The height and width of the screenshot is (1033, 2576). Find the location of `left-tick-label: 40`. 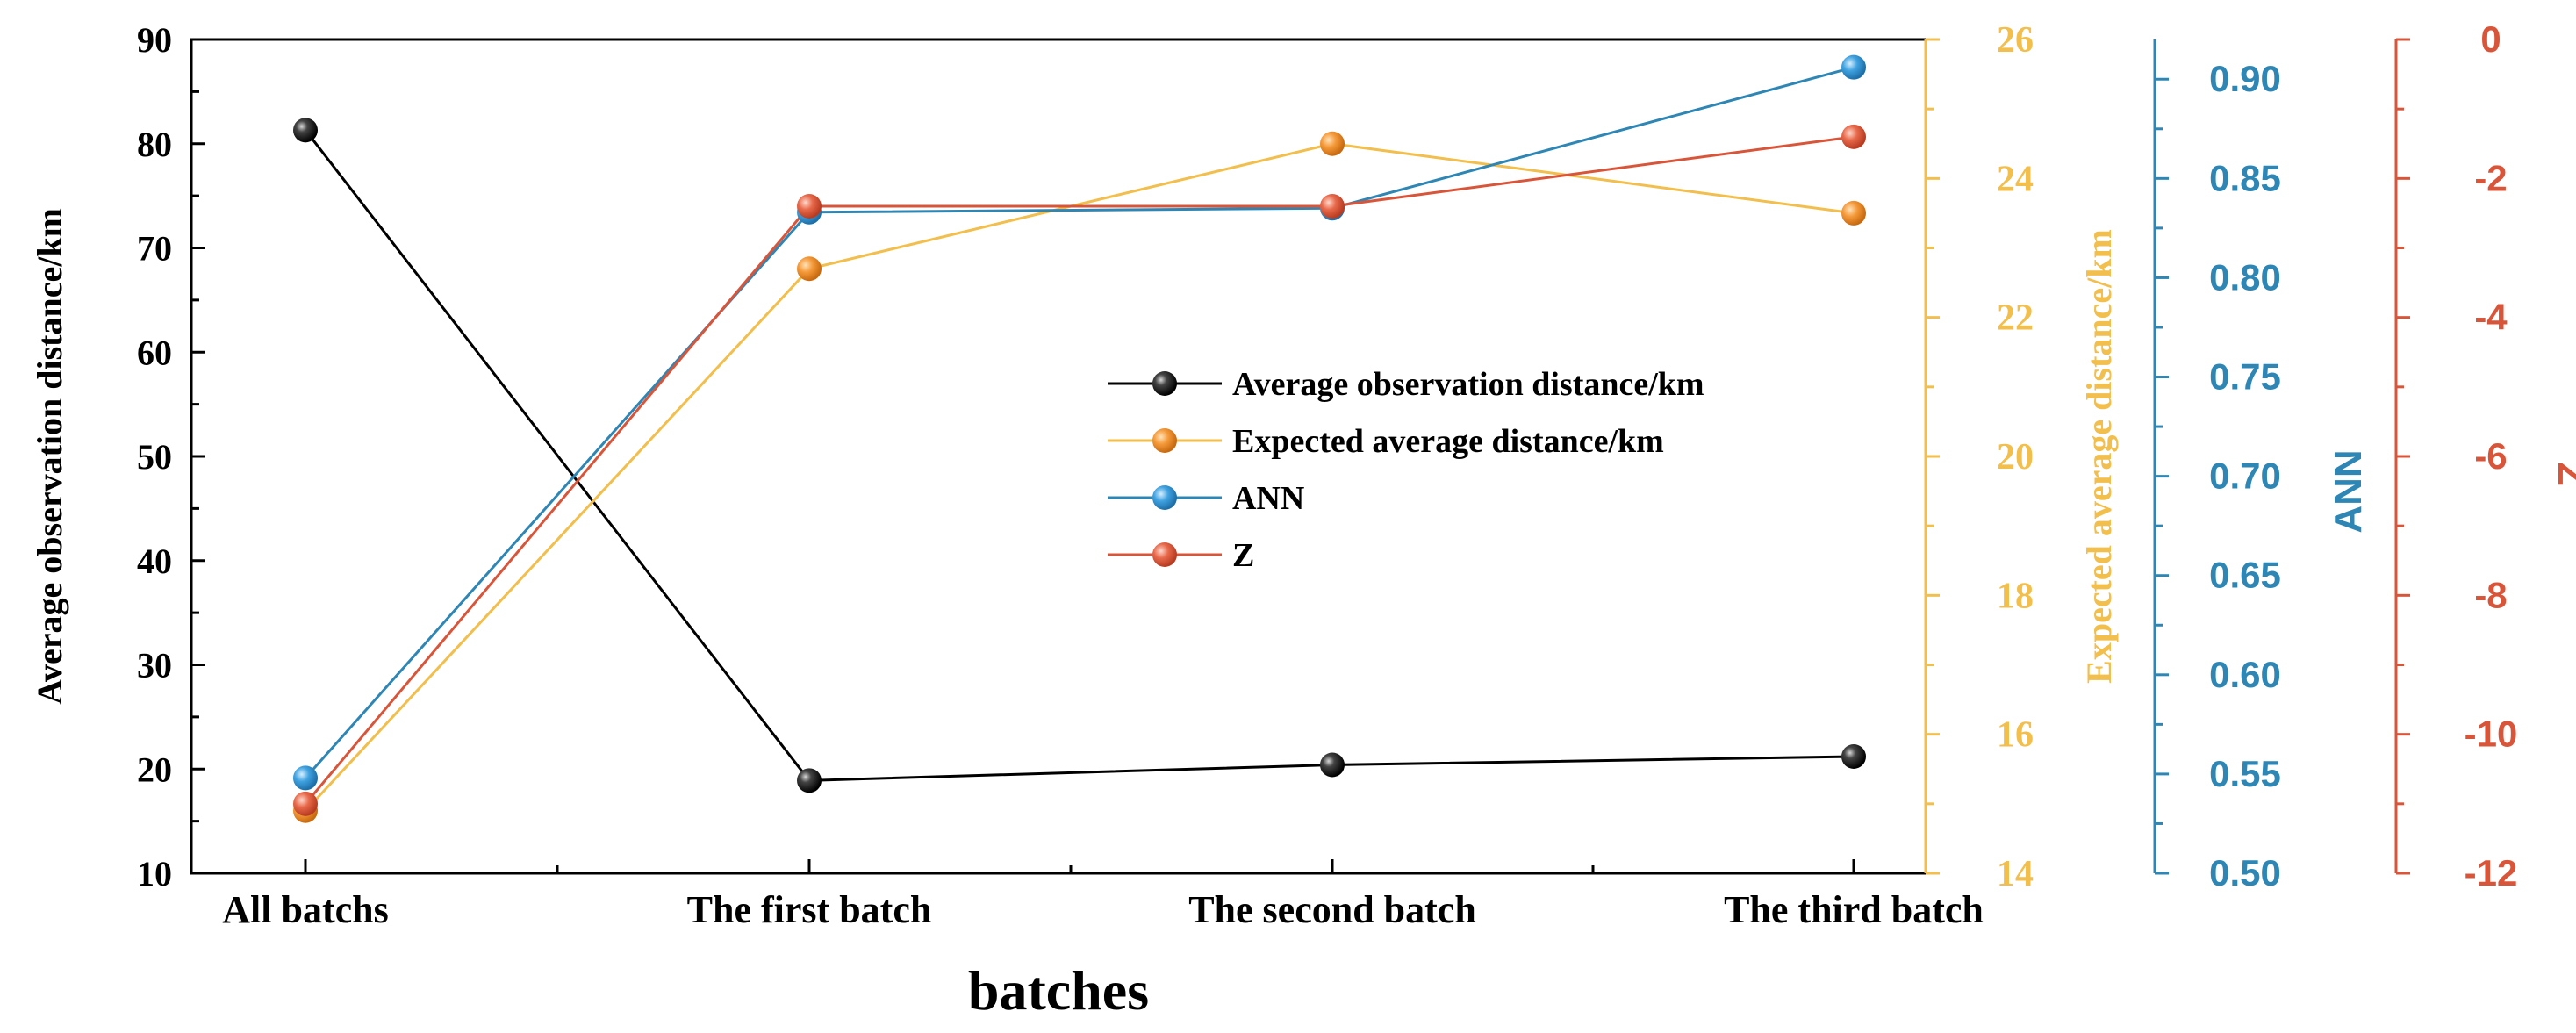

left-tick-label: 40 is located at coordinates (154, 561).